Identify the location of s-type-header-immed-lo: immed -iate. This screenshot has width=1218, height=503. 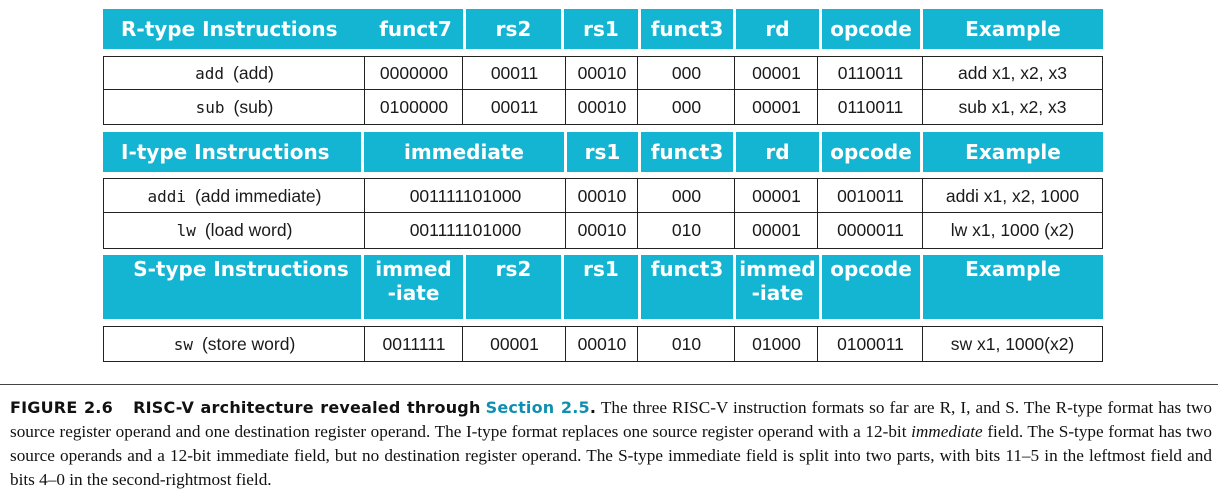
(777, 287).